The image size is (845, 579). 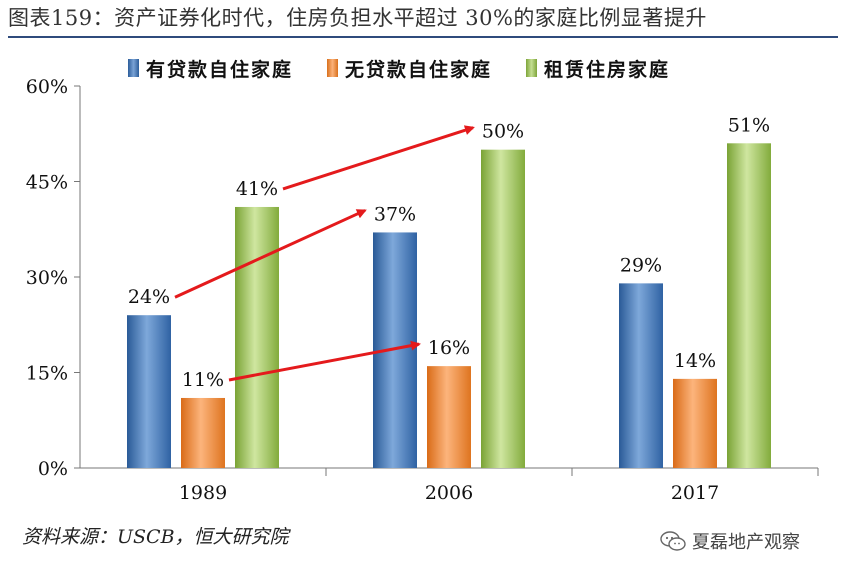 What do you see at coordinates (449, 493) in the screenshot?
I see `x-tick-label: 2006` at bounding box center [449, 493].